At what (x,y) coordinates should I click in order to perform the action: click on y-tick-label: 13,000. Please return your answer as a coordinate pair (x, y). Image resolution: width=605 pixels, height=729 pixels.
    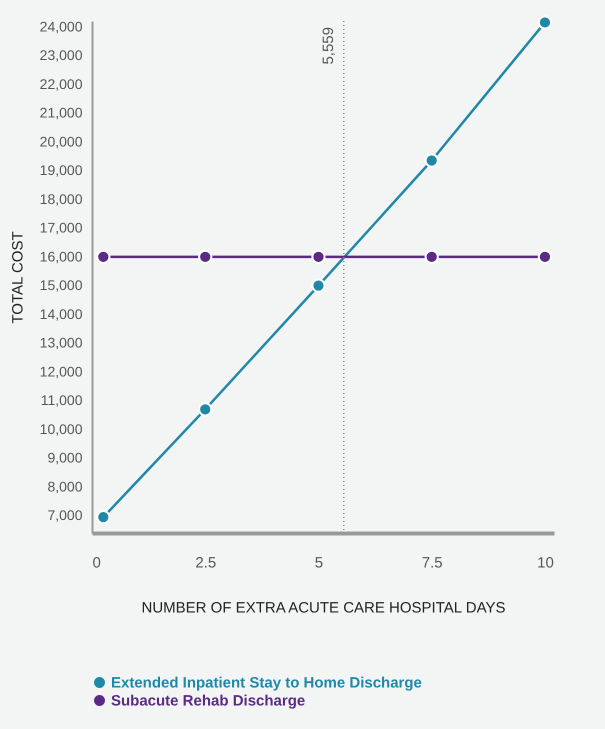
    Looking at the image, I should click on (61, 342).